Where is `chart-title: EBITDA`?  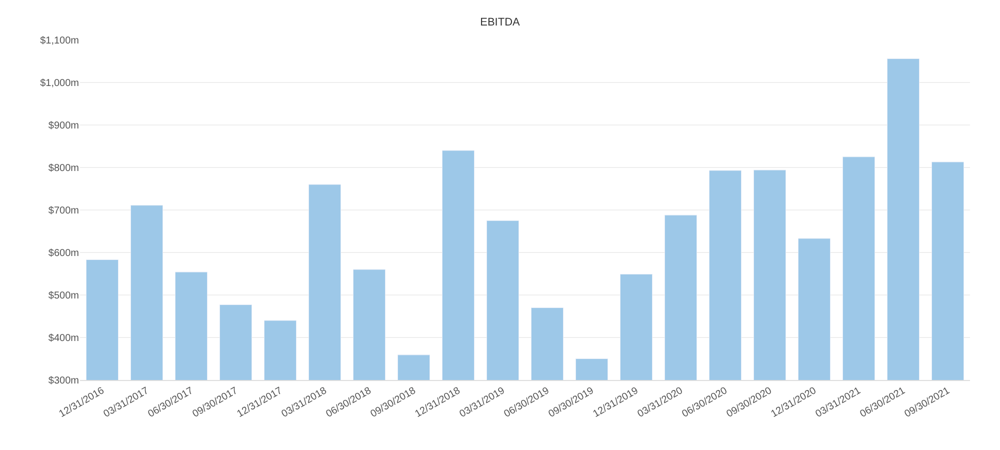
chart-title: EBITDA is located at coordinates (500, 22).